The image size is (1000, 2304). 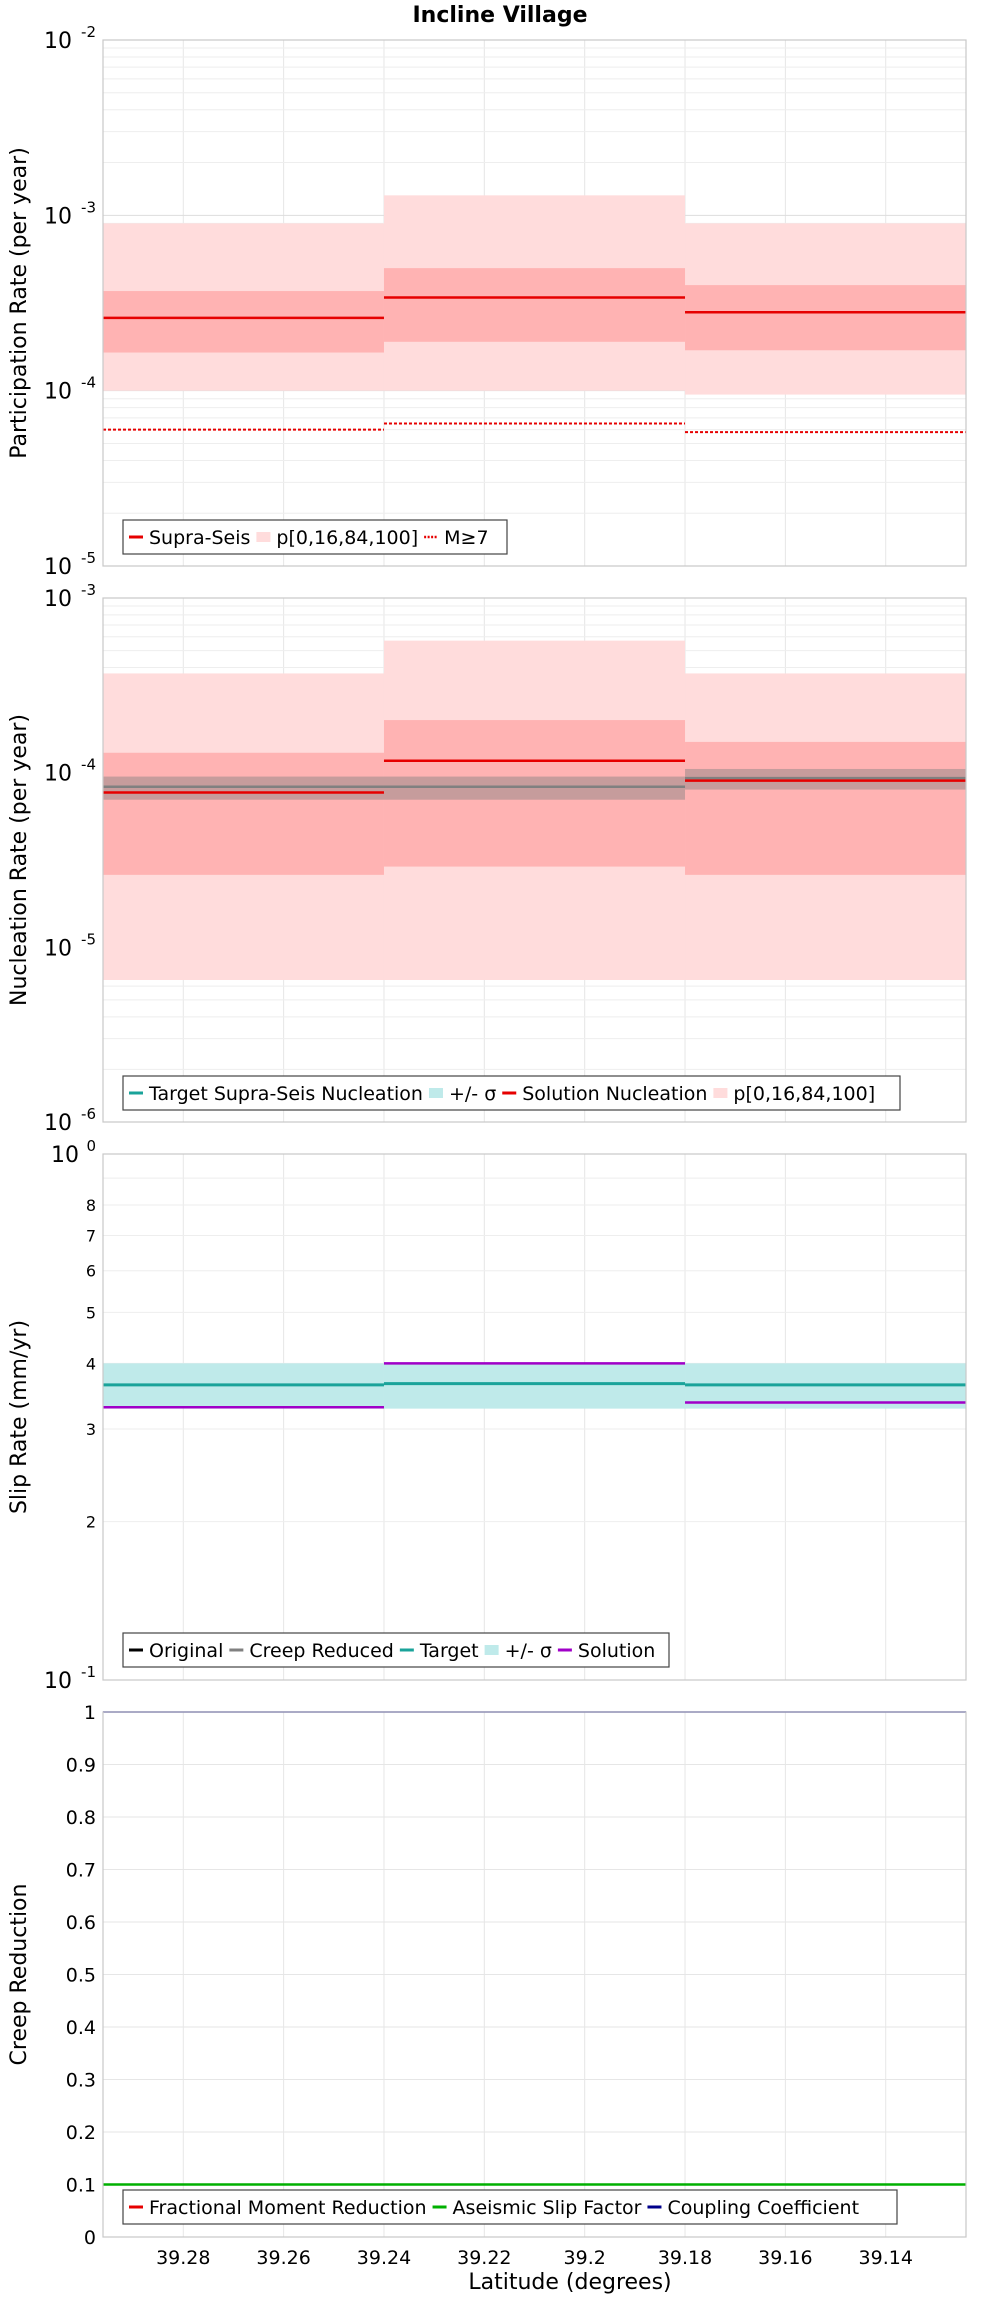 I want to click on y-tick-exponent: 0, so click(x=91, y=1146).